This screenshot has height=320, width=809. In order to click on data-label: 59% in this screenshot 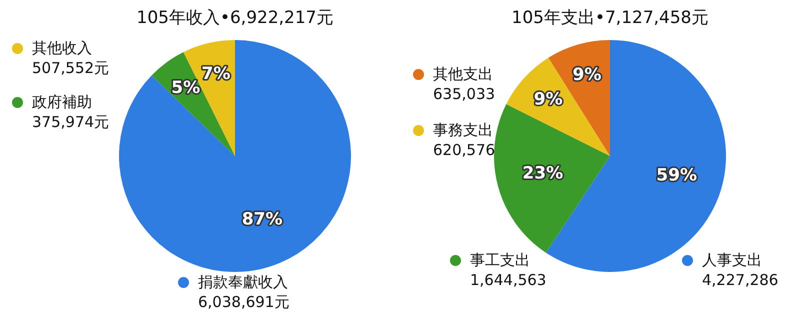, I will do `click(676, 175)`.